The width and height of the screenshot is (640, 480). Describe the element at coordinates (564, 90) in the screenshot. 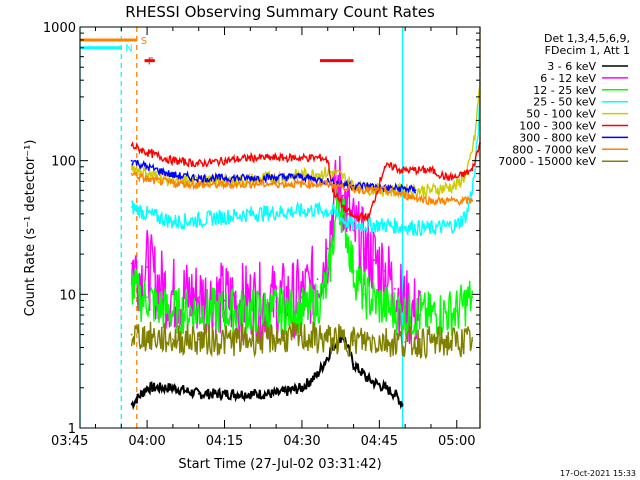

I see `legend-label: 12 - 25 keV` at that location.